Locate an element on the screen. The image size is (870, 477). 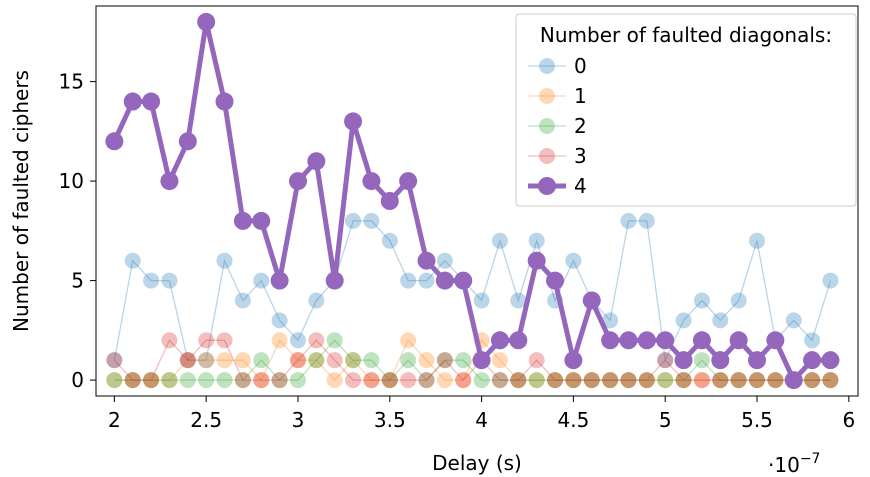
y-tick-label: 5 is located at coordinates (77, 281).